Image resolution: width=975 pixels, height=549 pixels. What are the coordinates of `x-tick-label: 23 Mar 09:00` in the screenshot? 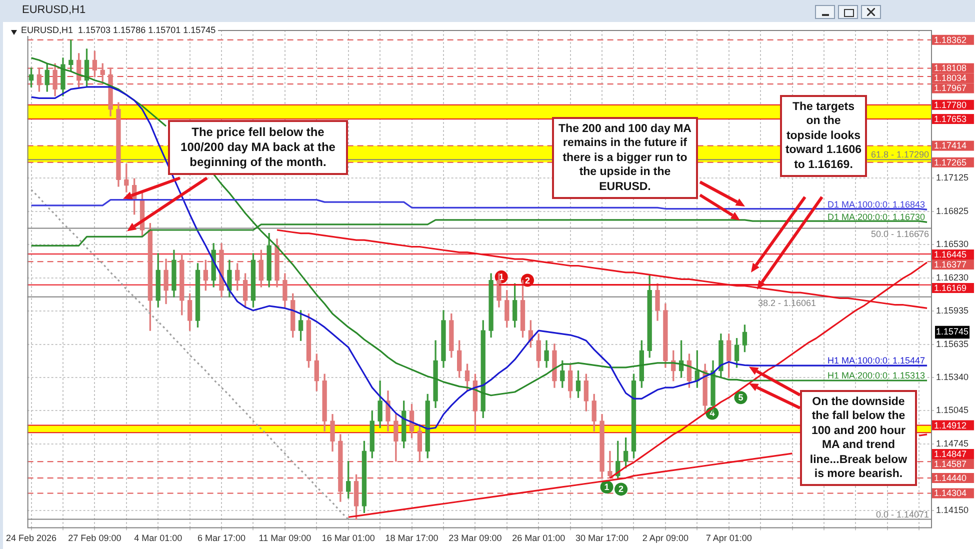 It's located at (475, 538).